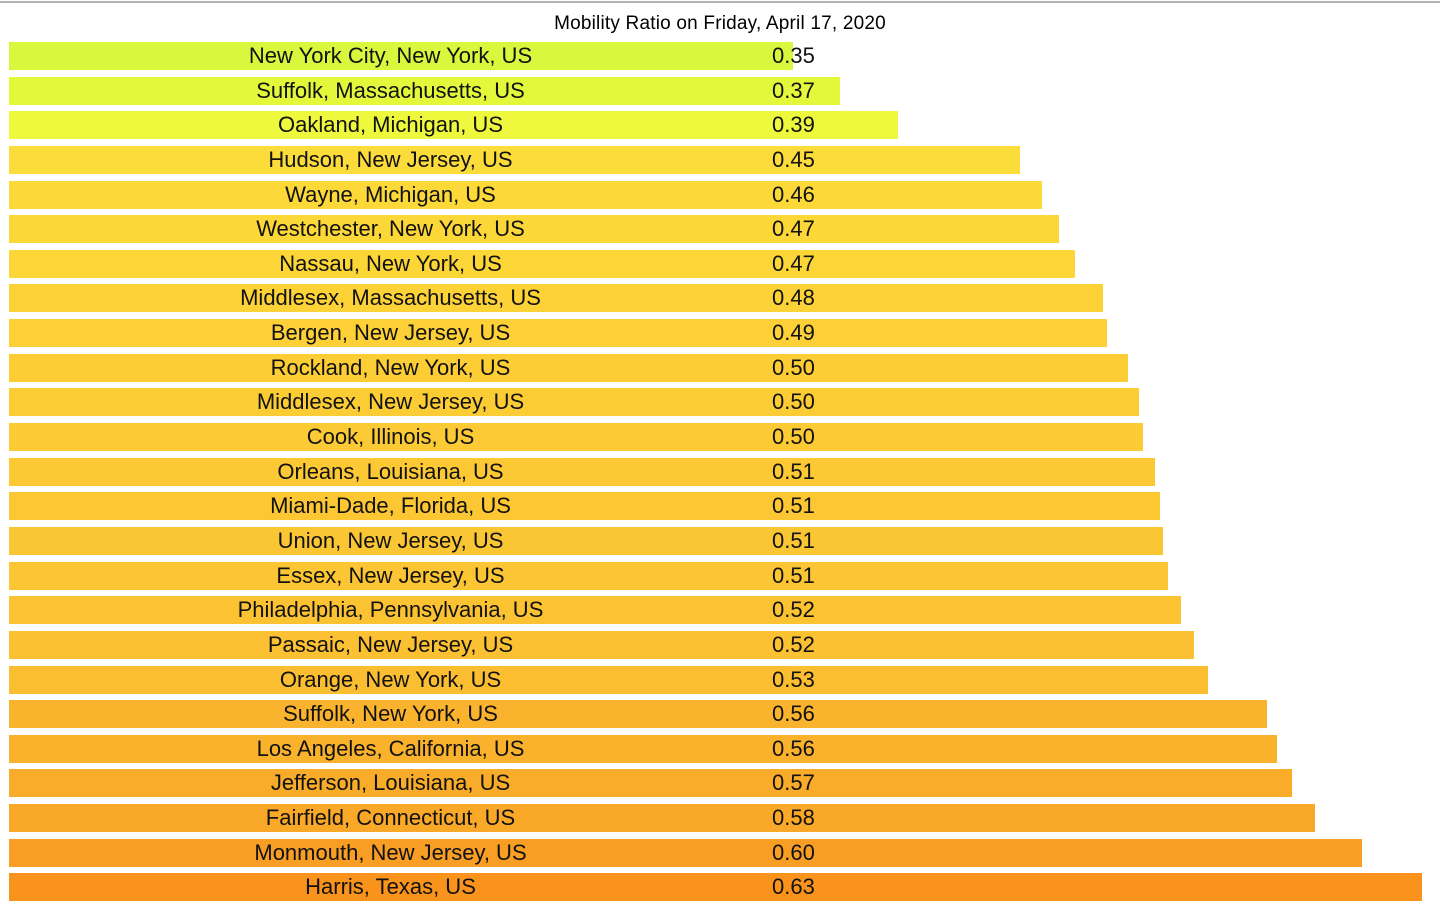 This screenshot has height=916, width=1440. Describe the element at coordinates (390, 575) in the screenshot. I see `bar-label: Essex, New Jersey, US` at that location.